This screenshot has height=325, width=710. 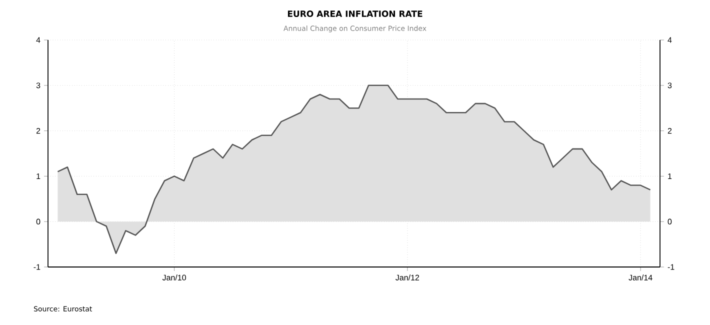 I want to click on y2-tick-label: 1, so click(x=670, y=176).